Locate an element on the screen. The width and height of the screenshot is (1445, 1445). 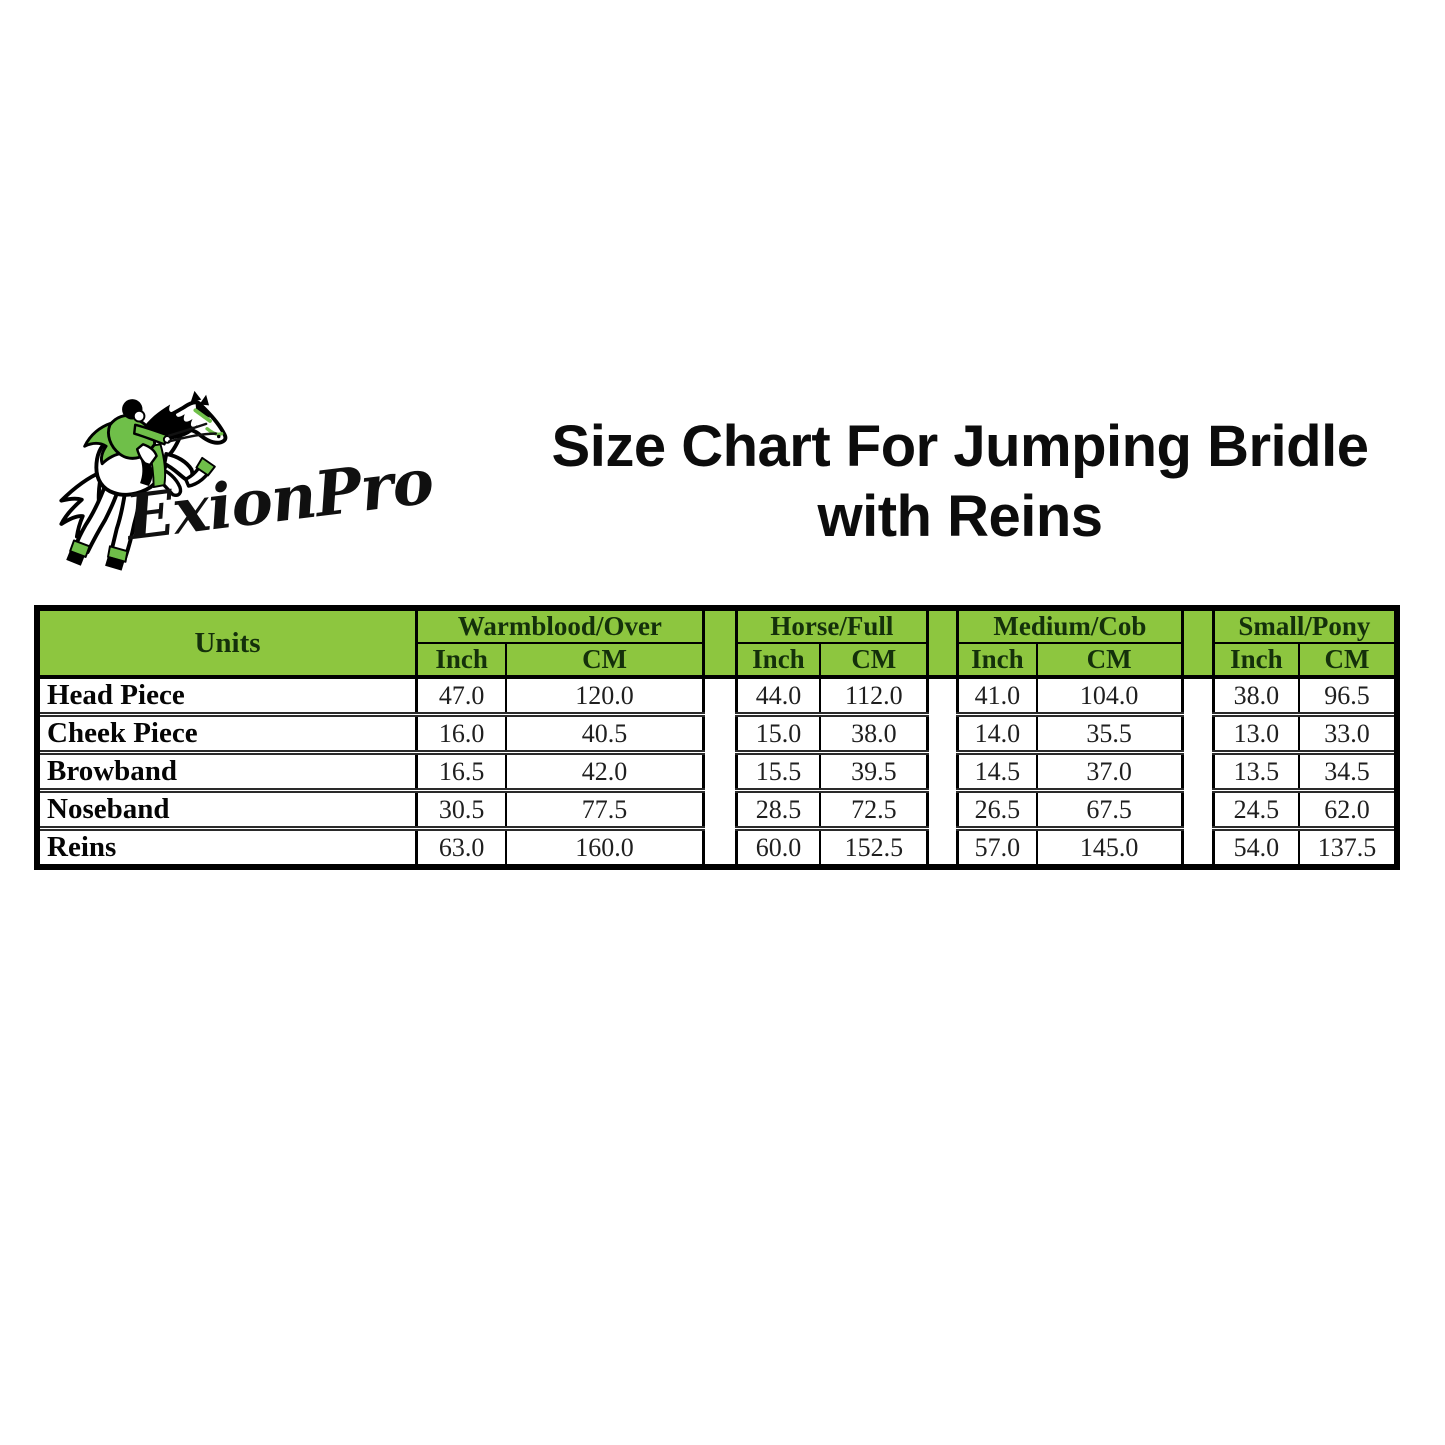
subheader-warmblood-inch: Inch is located at coordinates (461, 661).